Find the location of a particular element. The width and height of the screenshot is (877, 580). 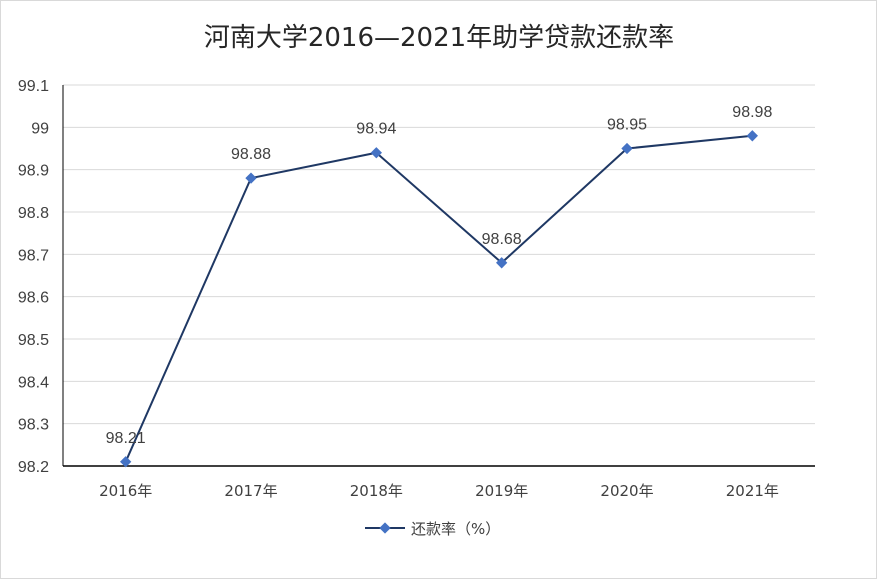

x-tick-label: 2016年 is located at coordinates (125, 491).